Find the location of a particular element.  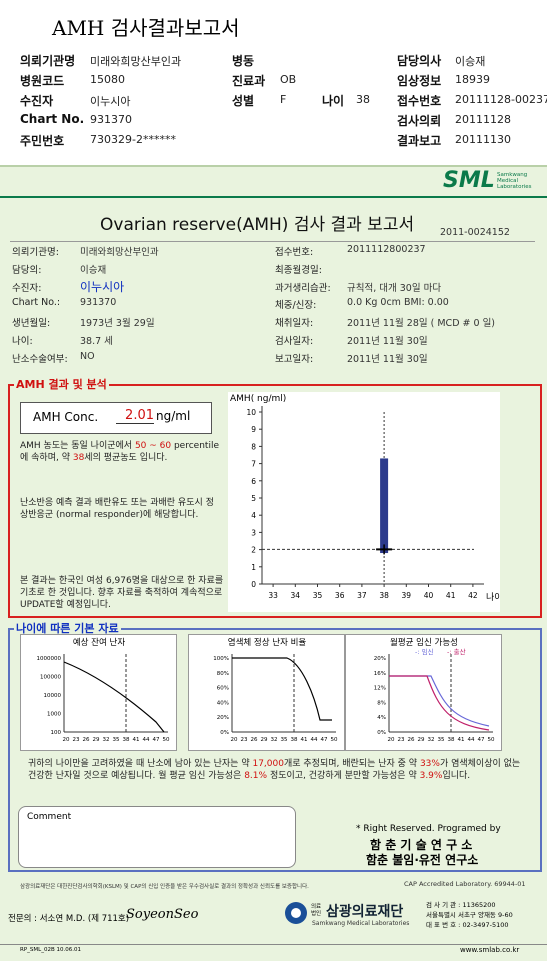

field-value: 15080 is located at coordinates (107, 79).